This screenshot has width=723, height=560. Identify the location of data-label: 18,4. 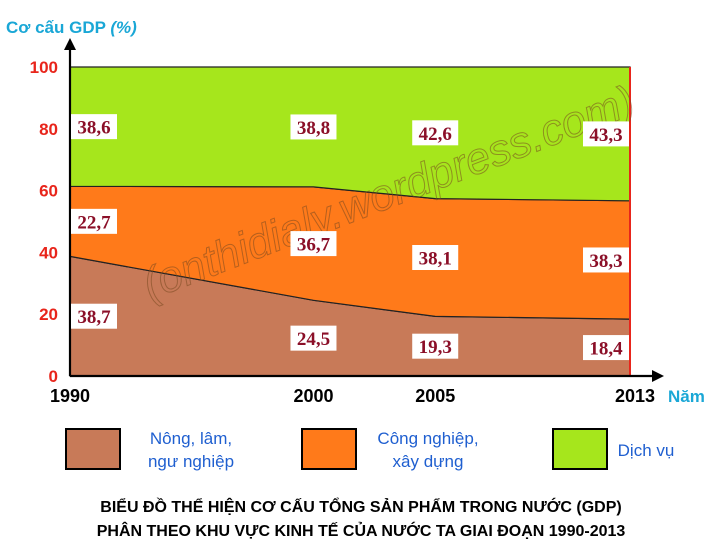
(606, 349).